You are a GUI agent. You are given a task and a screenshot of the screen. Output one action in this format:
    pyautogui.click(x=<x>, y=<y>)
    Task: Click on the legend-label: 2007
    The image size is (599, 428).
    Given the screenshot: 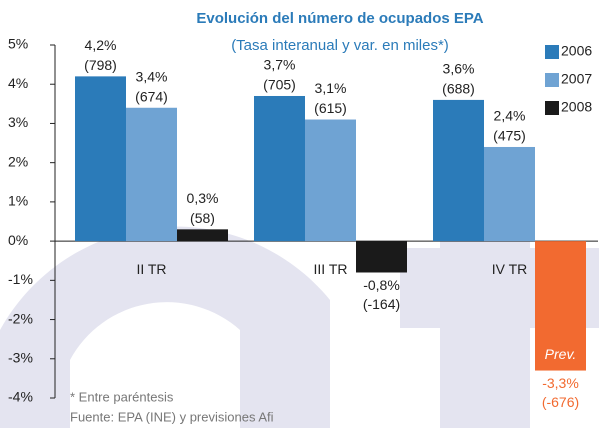 What is the action you would take?
    pyautogui.click(x=576, y=79)
    